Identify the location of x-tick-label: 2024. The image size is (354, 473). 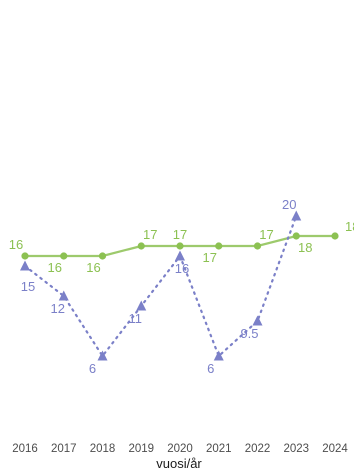
(335, 449).